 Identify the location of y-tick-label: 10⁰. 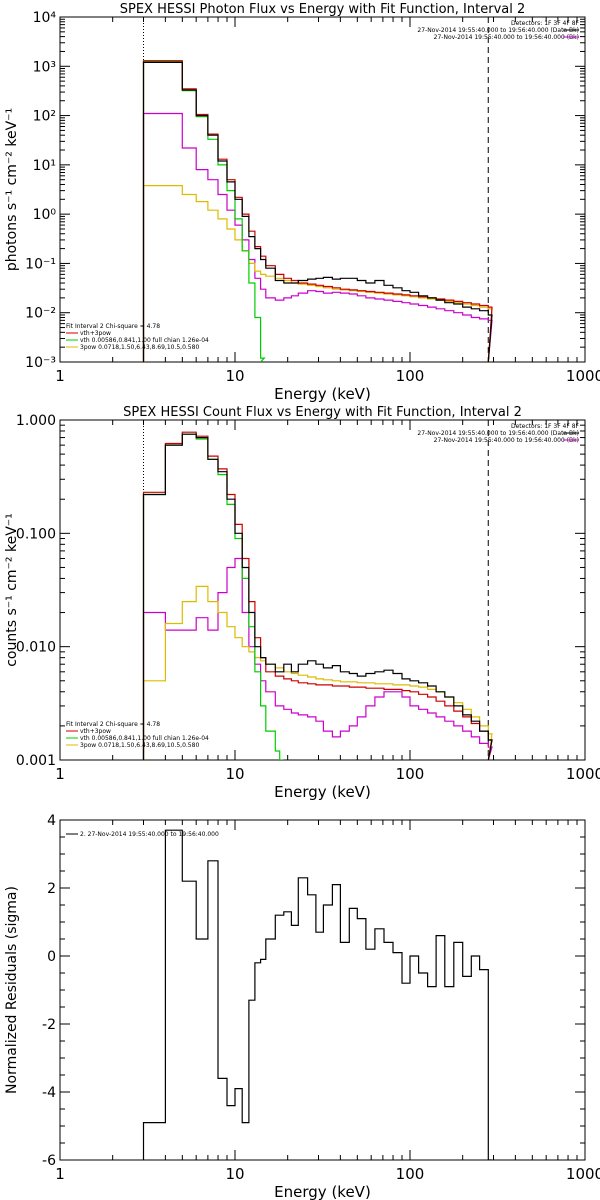
(45, 215).